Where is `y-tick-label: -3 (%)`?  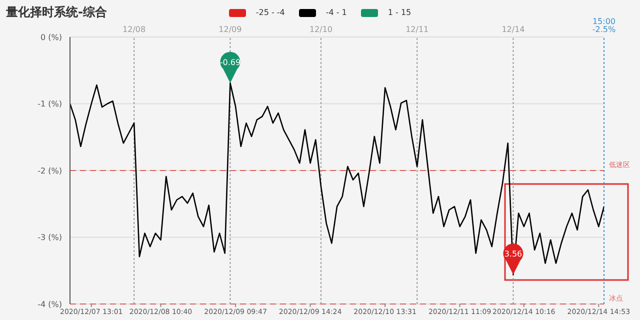 y-tick-label: -3 (%) is located at coordinates (50, 237).